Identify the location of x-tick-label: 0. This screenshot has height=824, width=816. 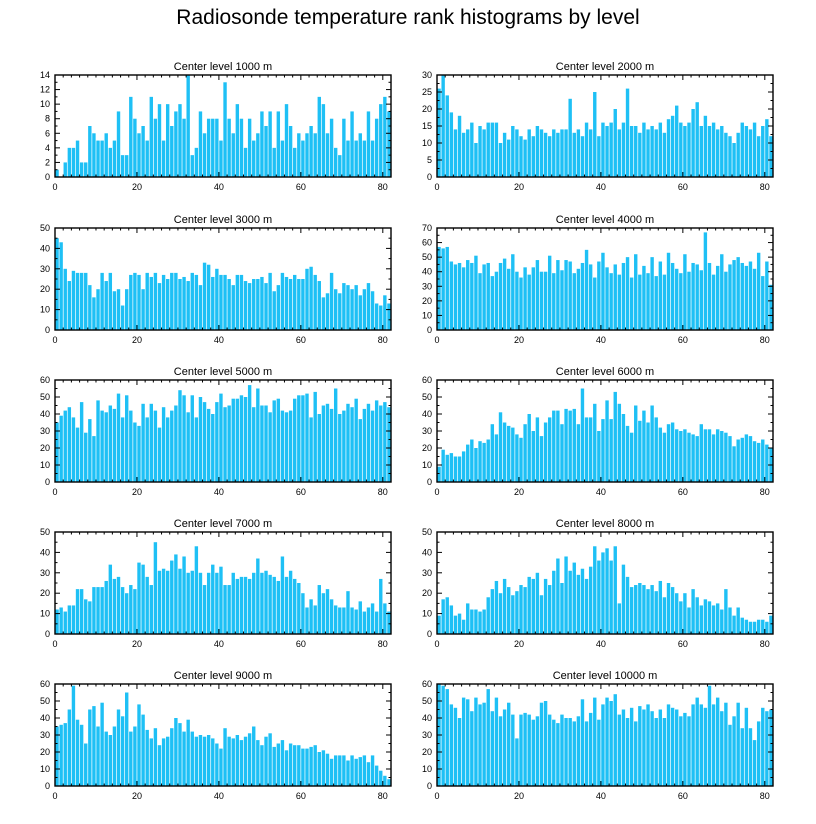
(54, 340).